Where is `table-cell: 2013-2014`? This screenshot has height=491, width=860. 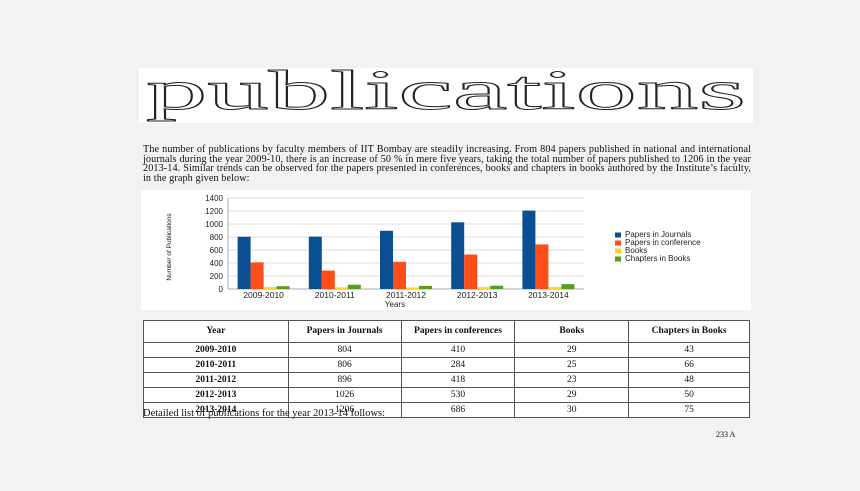
table-cell: 2013-2014 is located at coordinates (216, 410).